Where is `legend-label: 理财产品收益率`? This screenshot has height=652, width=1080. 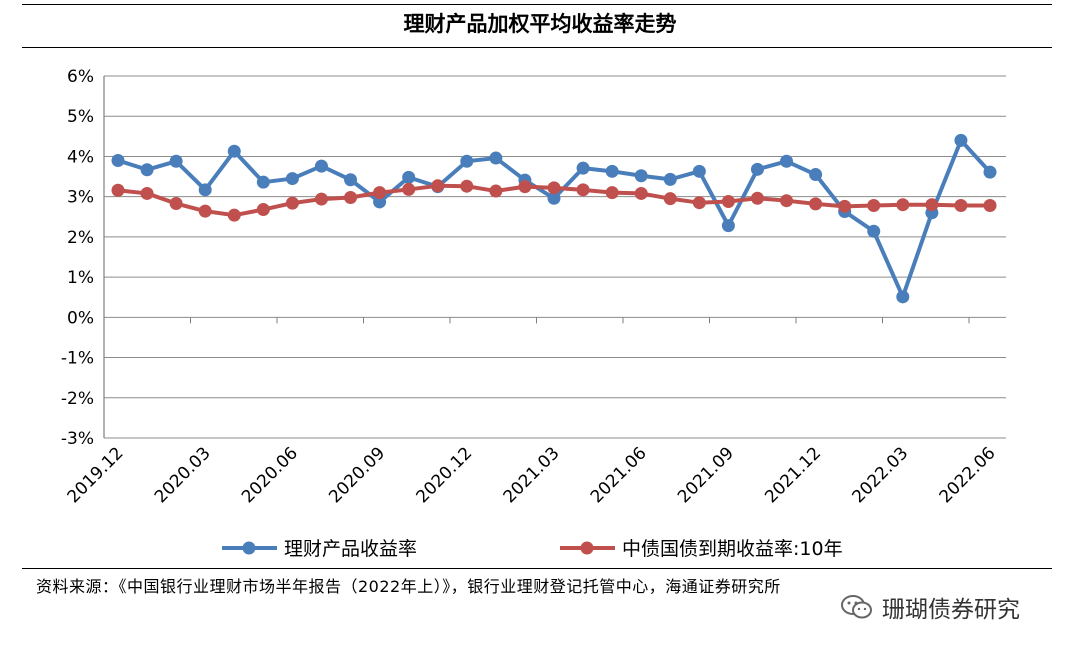
legend-label: 理财产品收益率 is located at coordinates (350, 549).